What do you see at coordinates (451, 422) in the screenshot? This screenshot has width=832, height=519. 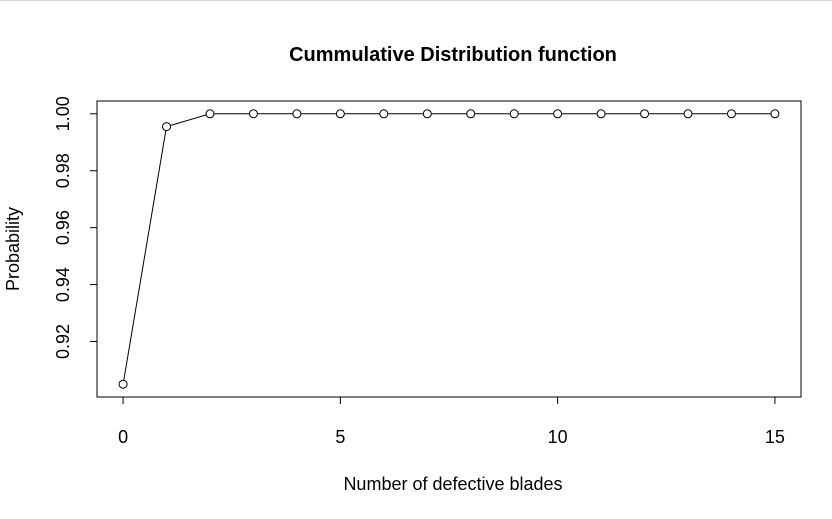 I see `x-axis: 0 5 10 15` at bounding box center [451, 422].